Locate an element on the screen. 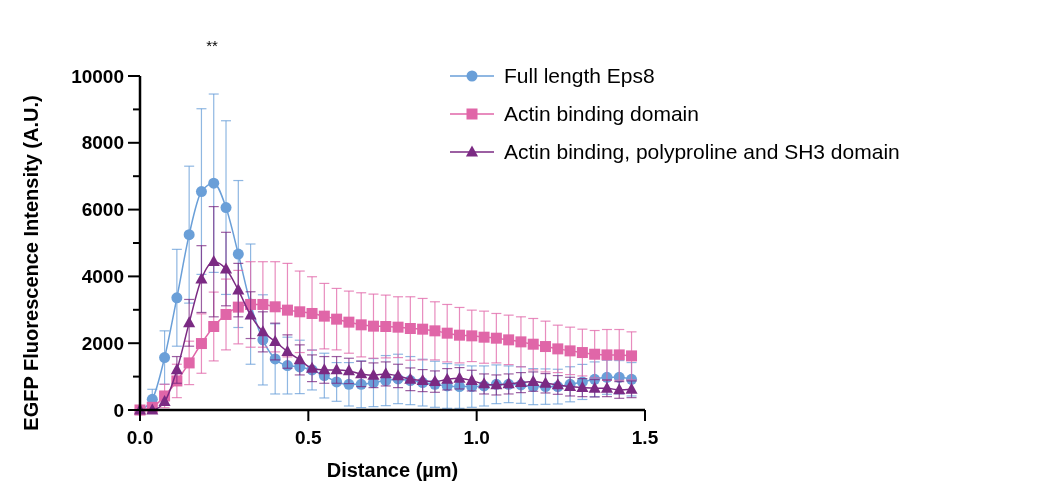 The image size is (1058, 499). x-tick-label: 1.5 is located at coordinates (645, 437).